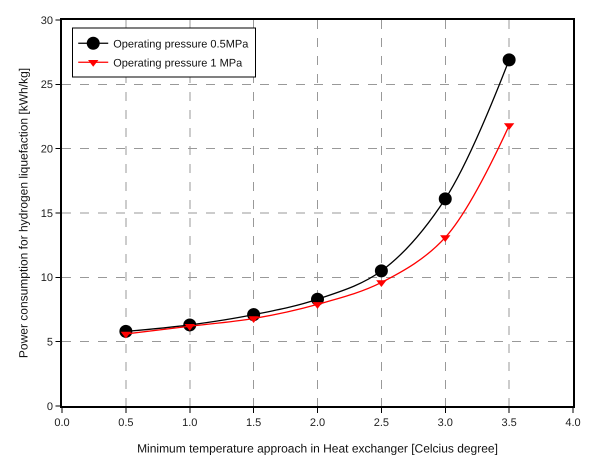 This screenshot has height=462, width=595. I want to click on y-tick-label: 10, so click(47, 278).